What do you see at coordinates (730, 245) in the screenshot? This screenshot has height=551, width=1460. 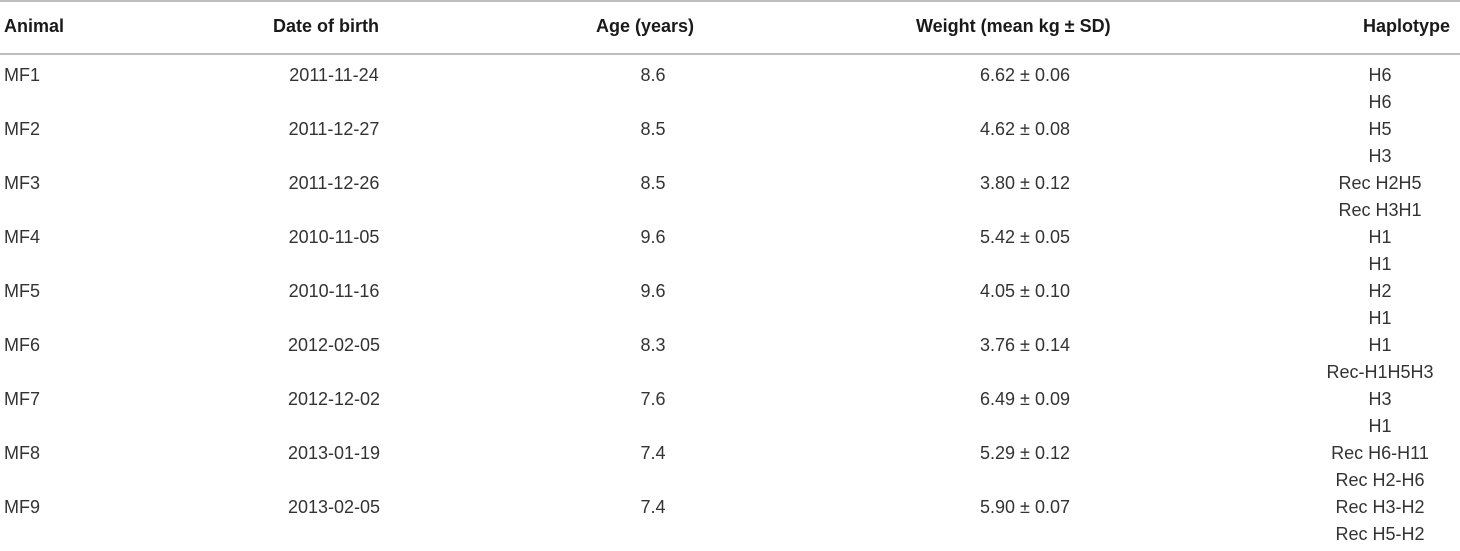 I see `table-row: MF4 2010-11-05 9.6 5.42 ± 0.05 H1 H1` at bounding box center [730, 245].